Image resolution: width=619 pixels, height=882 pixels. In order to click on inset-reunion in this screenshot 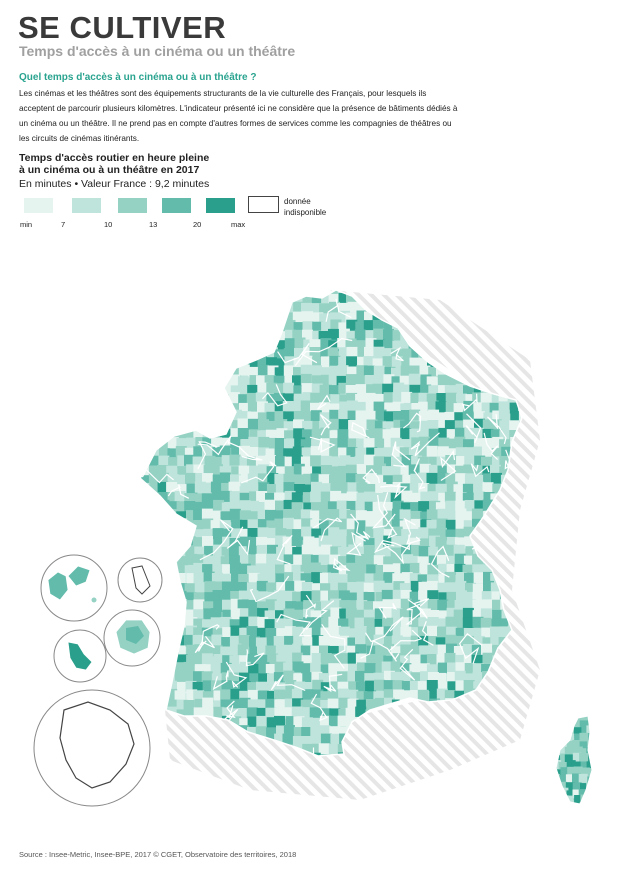, I will do `click(132, 638)`.